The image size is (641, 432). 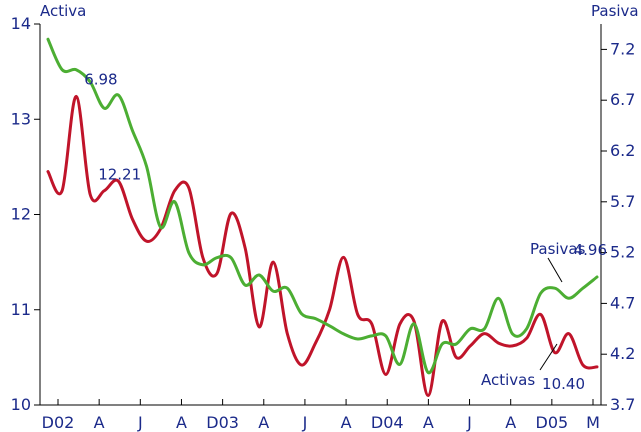 I want to click on series-label-activas: Activas, so click(x=508, y=380).